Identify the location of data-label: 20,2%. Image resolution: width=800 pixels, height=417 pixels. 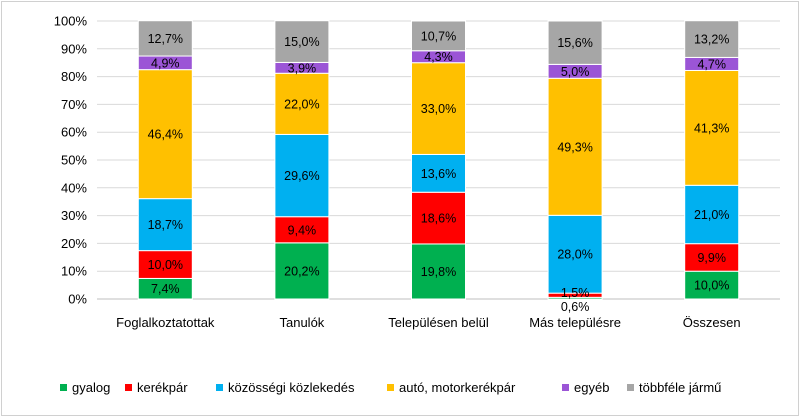
(301, 271).